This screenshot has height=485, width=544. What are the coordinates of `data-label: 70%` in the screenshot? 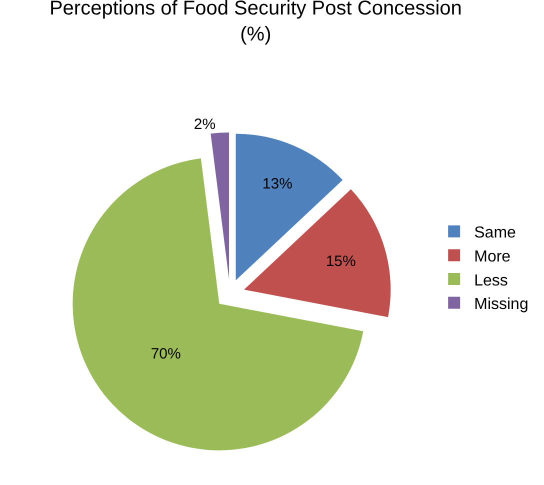 It's located at (165, 353).